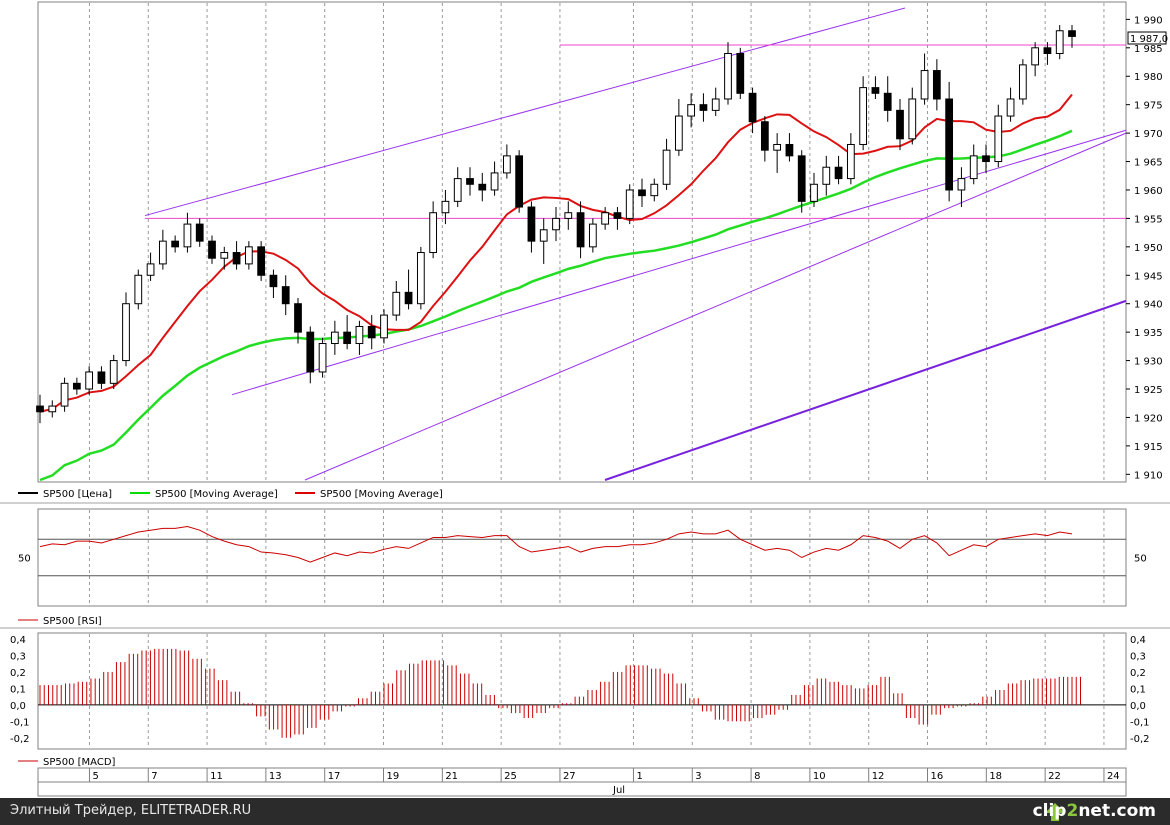 This screenshot has height=825, width=1170. Describe the element at coordinates (1148, 163) in the screenshot. I see `y-tick-label: 1 965` at that location.